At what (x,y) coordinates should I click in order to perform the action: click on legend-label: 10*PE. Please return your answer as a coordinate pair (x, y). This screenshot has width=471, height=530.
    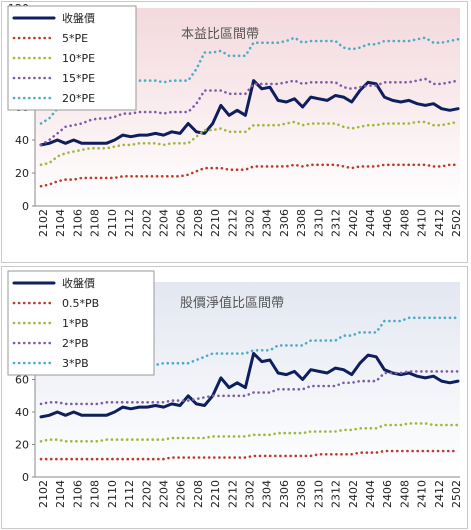
    Looking at the image, I should click on (78, 58).